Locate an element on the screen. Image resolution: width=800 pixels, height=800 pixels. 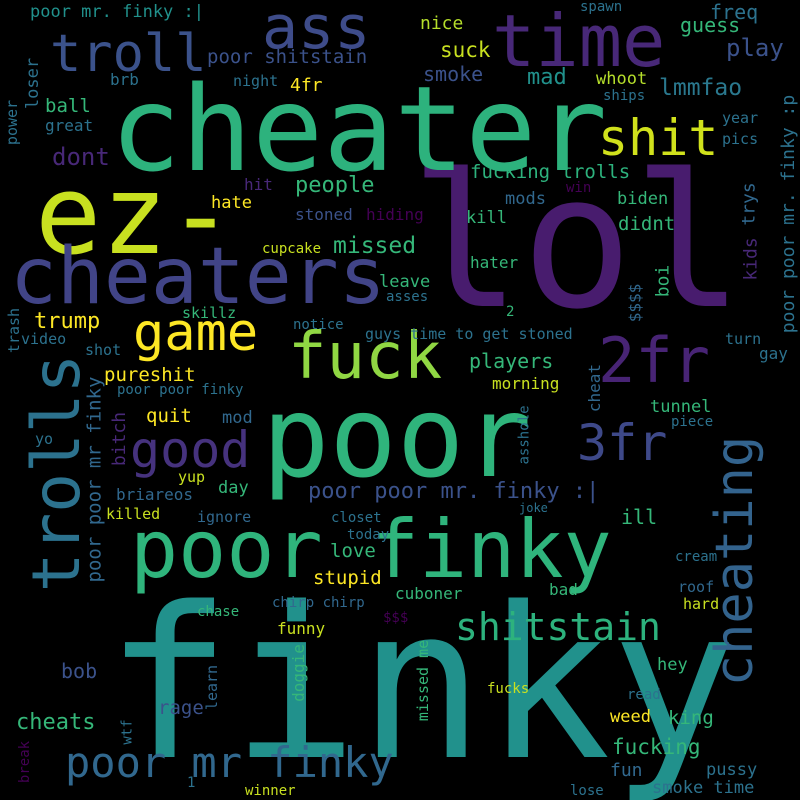
word: chase is located at coordinates (218, 612).